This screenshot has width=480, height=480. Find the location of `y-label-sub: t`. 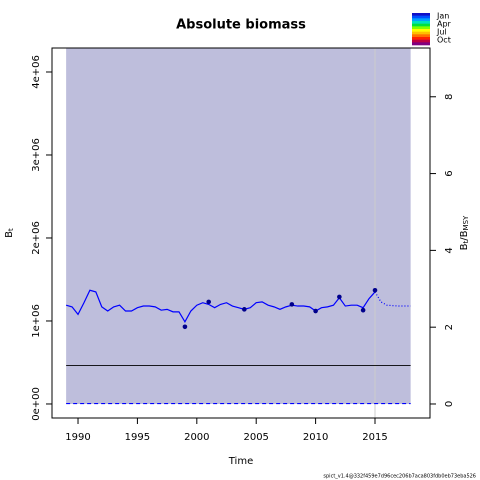

y-label-sub: t is located at coordinates (11, 229).